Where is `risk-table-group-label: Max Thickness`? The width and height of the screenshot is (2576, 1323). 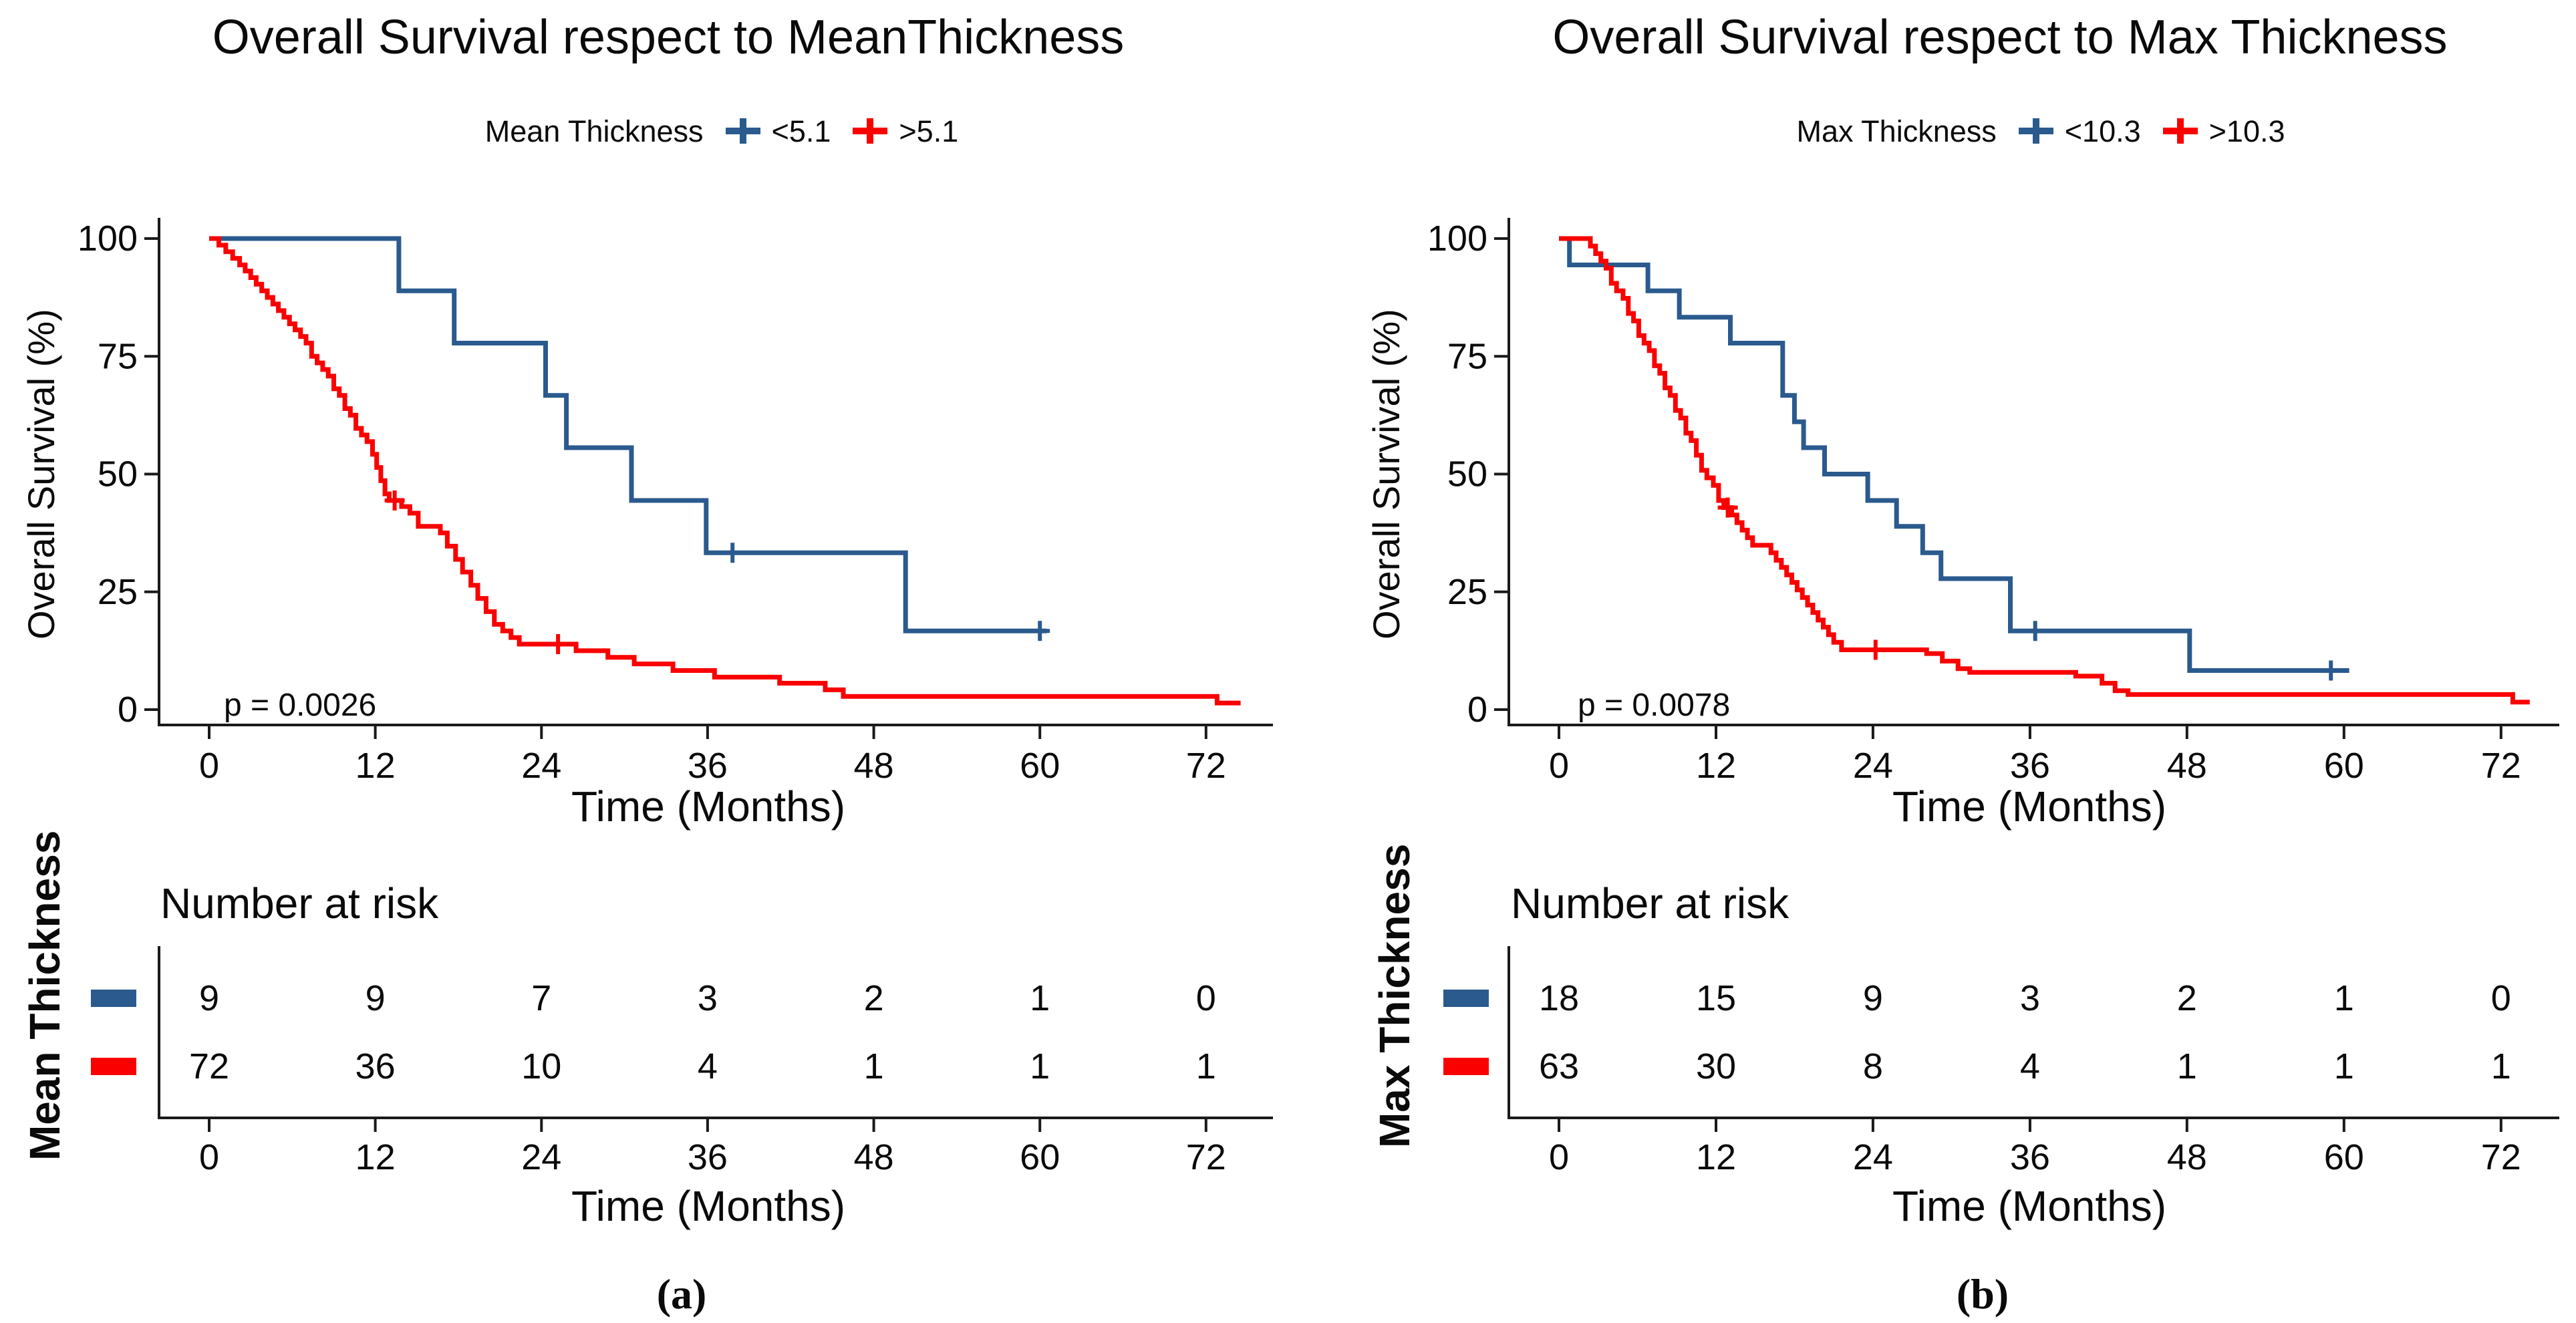
risk-table-group-label: Max Thickness is located at coordinates (1395, 996).